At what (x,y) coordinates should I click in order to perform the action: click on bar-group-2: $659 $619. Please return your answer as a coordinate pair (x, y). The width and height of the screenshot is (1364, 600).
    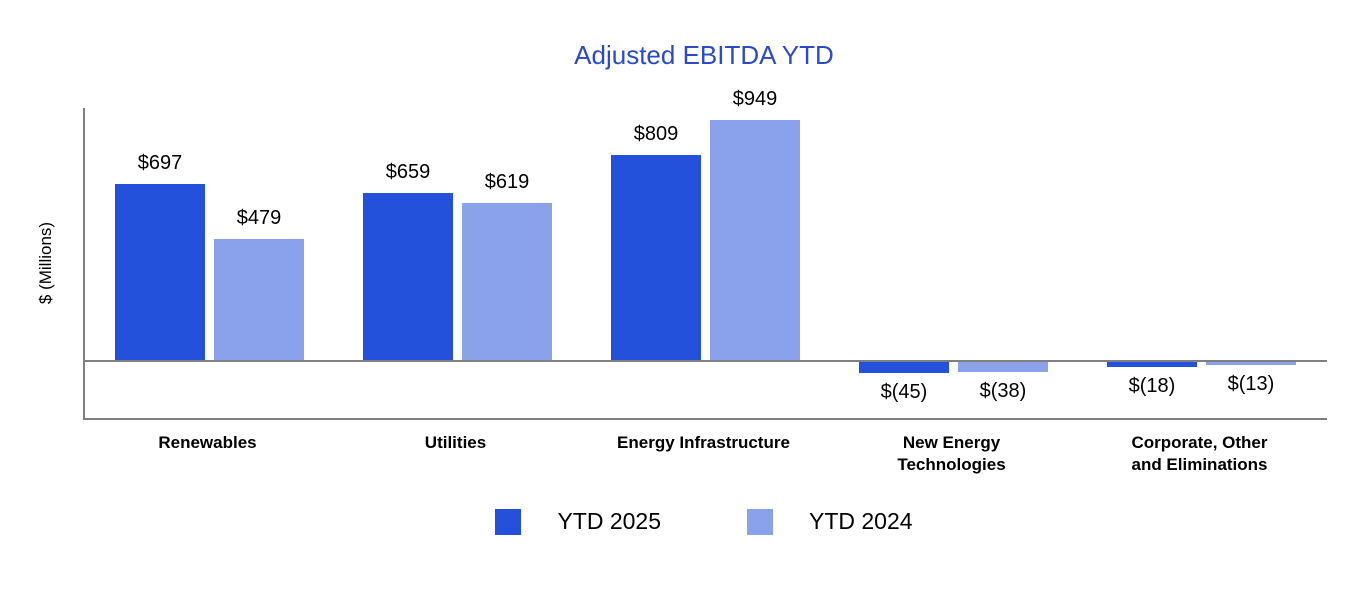
    Looking at the image, I should click on (457, 263).